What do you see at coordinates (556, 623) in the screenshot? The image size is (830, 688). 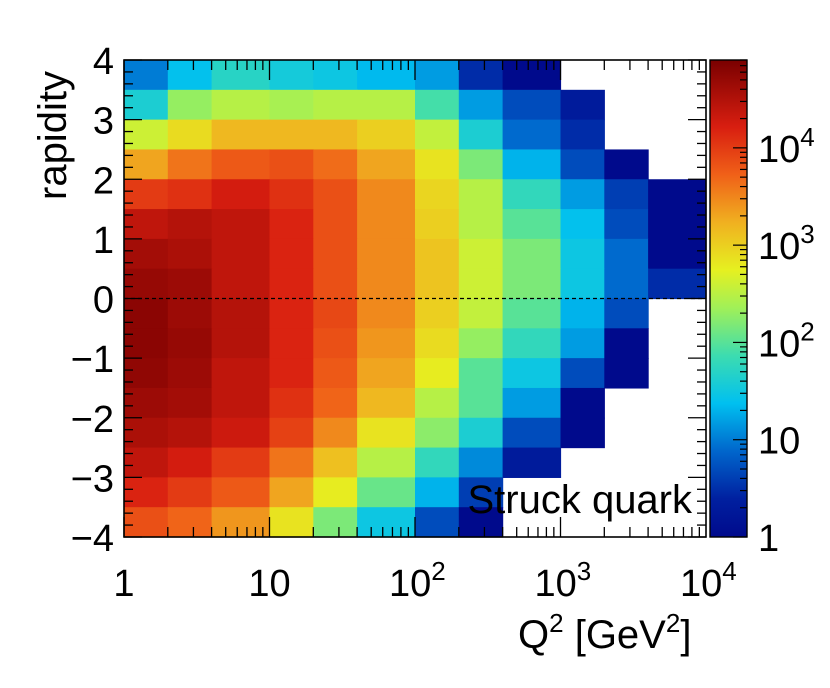 I see `x-title-sup1: 2` at bounding box center [556, 623].